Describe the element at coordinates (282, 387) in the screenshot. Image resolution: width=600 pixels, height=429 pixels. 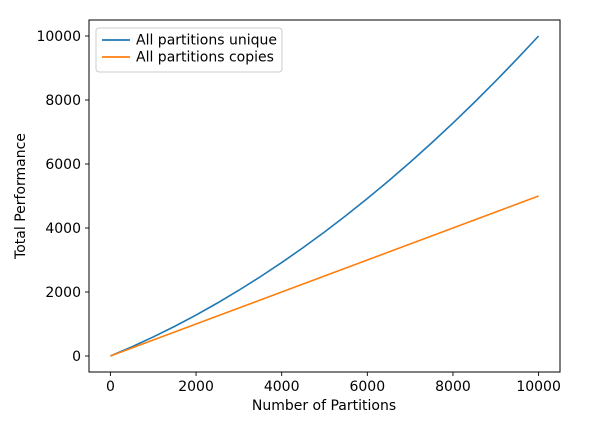
I see `x-tick-label: 4000` at that location.